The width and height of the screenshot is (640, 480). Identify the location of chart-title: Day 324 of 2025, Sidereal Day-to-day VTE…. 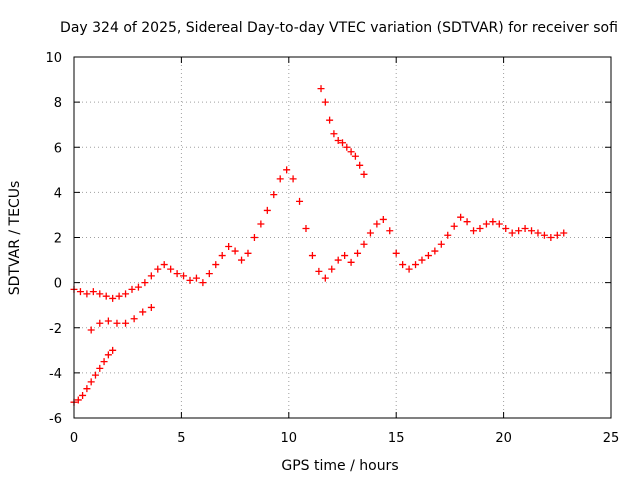
(339, 28).